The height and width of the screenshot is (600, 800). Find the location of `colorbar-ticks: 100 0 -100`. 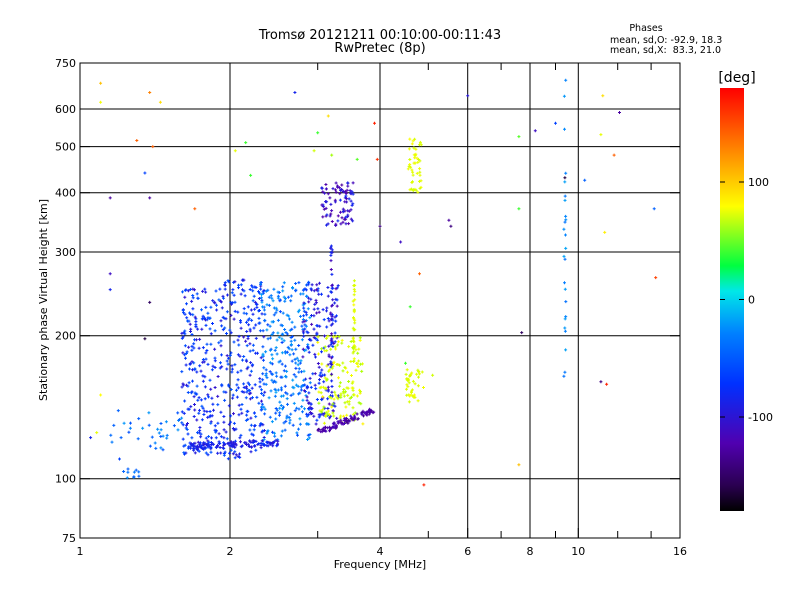

colorbar-ticks: 100 0 -100 is located at coordinates (746, 300).